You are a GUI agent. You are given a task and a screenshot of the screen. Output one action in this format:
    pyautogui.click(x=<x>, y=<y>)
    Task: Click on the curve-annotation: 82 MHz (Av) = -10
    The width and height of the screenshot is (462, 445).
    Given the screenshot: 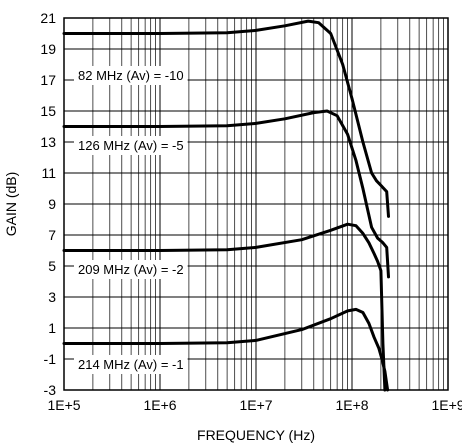 What is the action you would take?
    pyautogui.click(x=131, y=75)
    